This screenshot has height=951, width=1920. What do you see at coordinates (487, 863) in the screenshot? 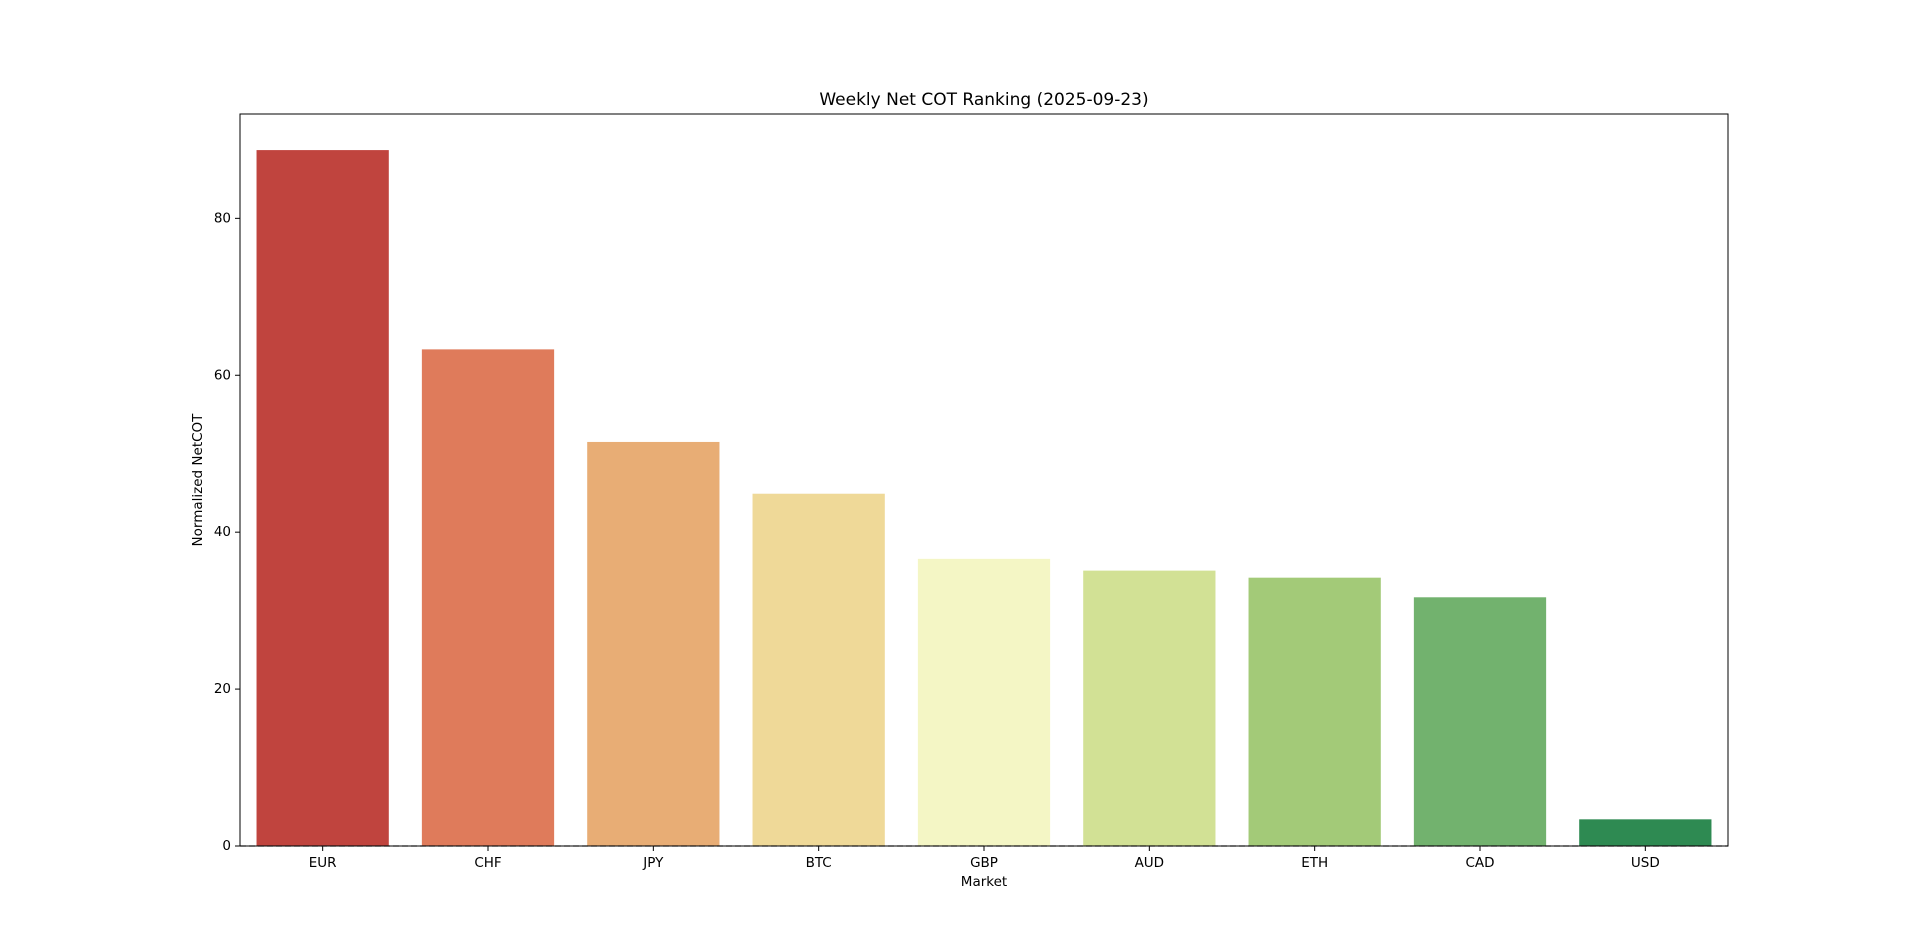
I see `x-tick-label: CHF` at bounding box center [487, 863].